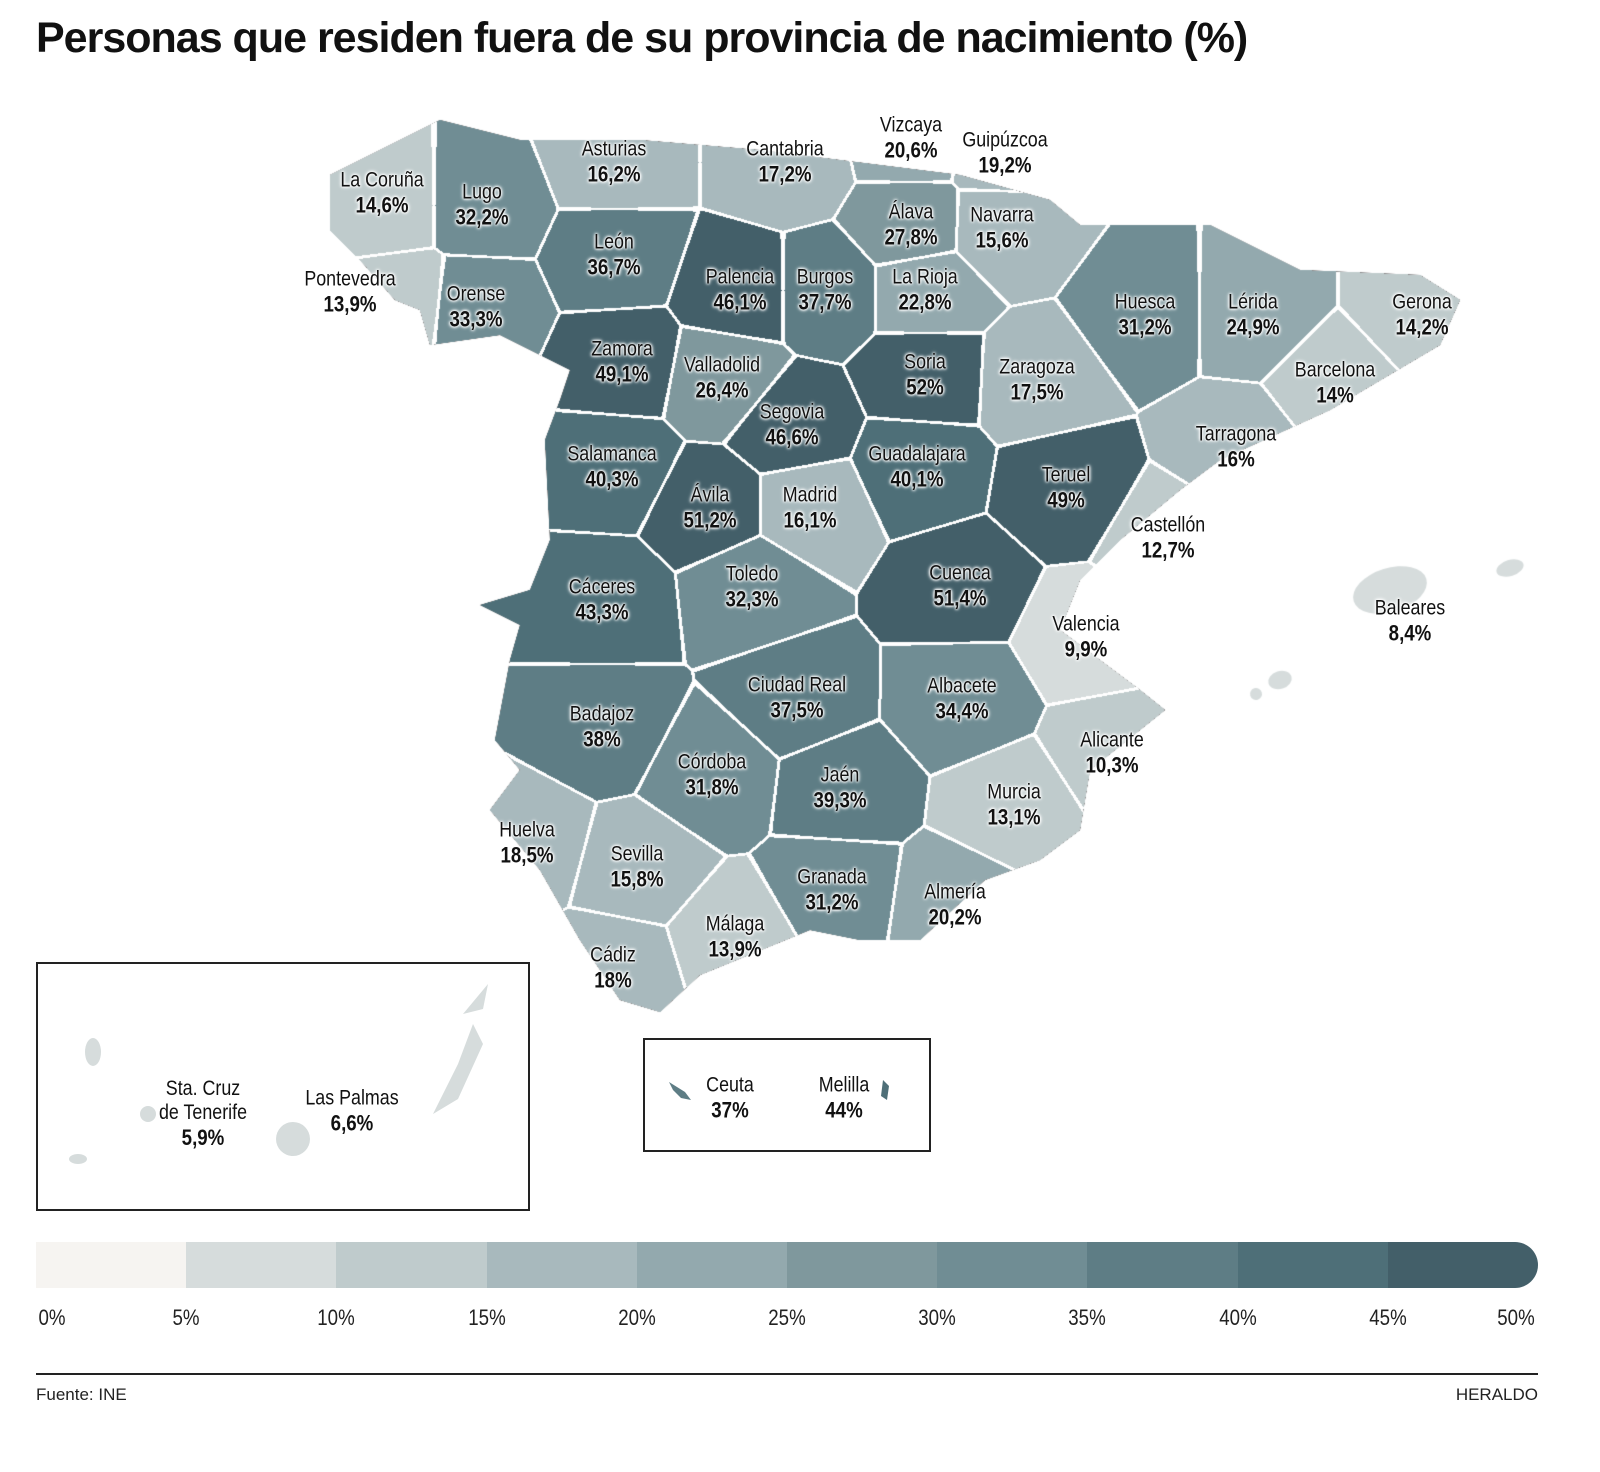 This screenshot has width=1600, height=1472. What do you see at coordinates (278, 1074) in the screenshot?
I see `canary-islands-shapes` at bounding box center [278, 1074].